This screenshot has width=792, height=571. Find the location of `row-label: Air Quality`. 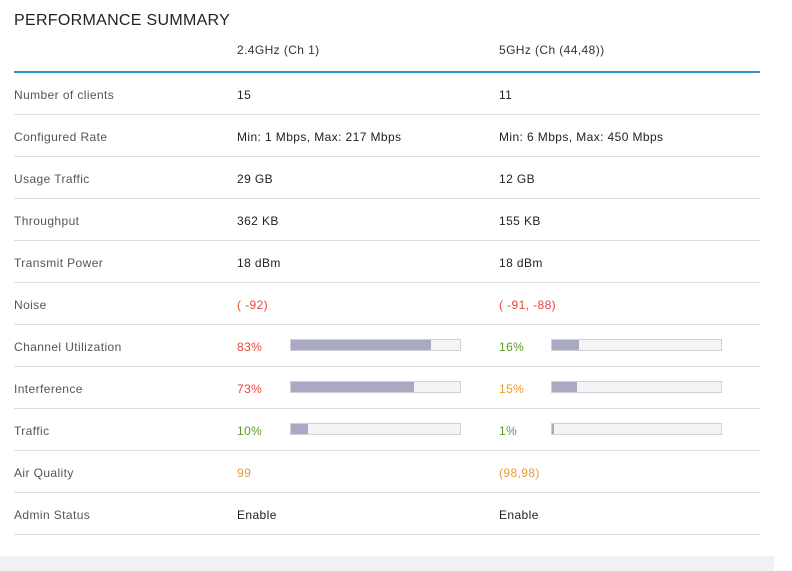

row-label: Air Quality is located at coordinates (44, 473).